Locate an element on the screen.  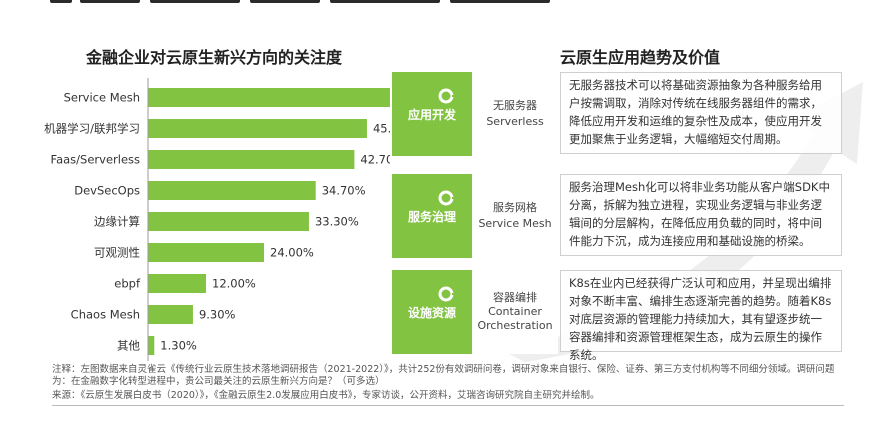
trend-tech: 无服务器 Serverless is located at coordinates (515, 114).